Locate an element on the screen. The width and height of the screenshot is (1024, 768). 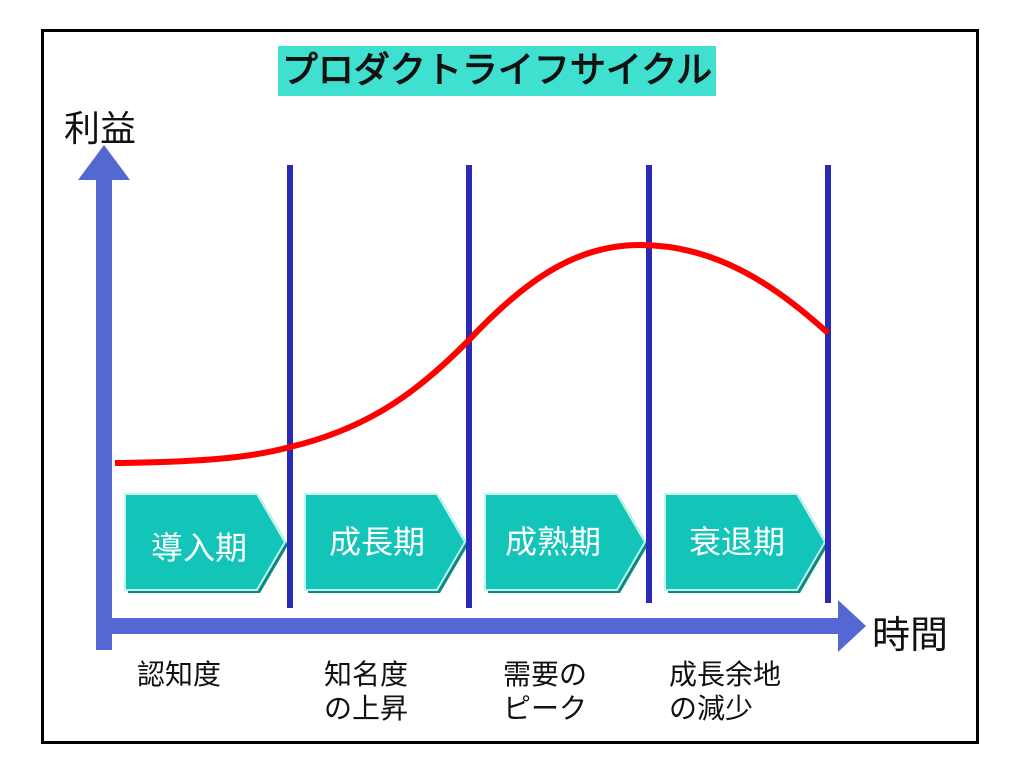
caption-line: 認知度 is located at coordinates (179, 674).